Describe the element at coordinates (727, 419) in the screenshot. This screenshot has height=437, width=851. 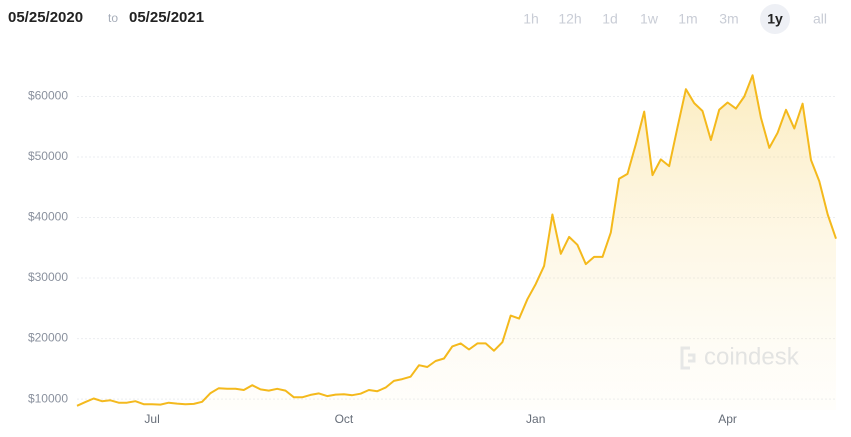
I see `x-tick-label: Apr` at that location.